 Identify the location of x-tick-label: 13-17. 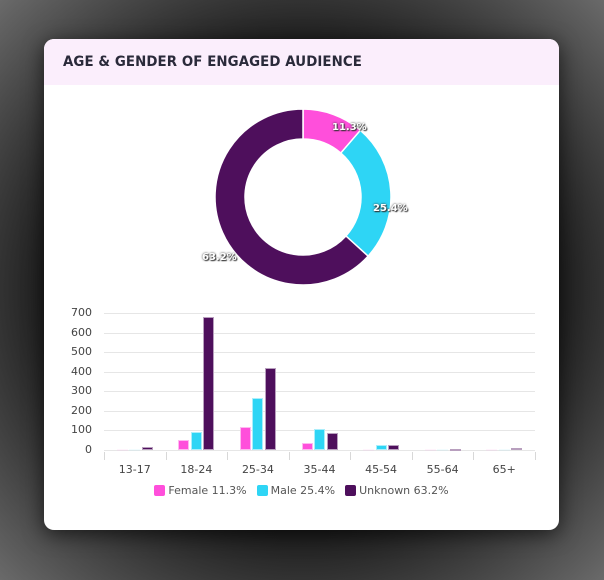
(134, 469).